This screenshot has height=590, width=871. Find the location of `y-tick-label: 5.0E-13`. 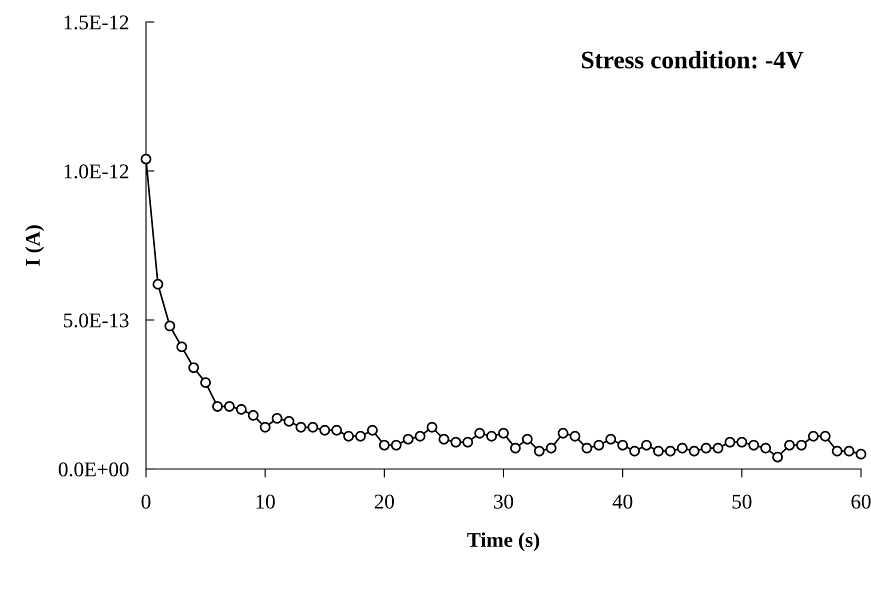

y-tick-label: 5.0E-13 is located at coordinates (96, 320).